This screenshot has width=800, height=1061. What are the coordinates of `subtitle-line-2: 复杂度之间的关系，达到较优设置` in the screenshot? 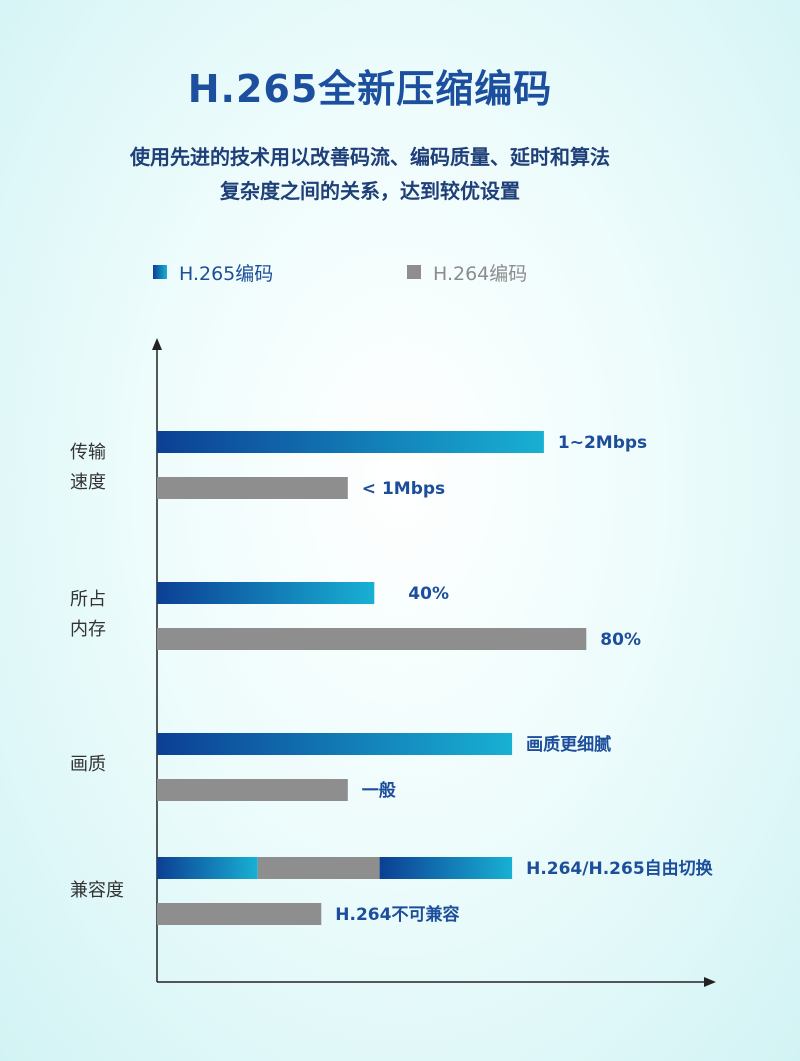 It's located at (370, 191).